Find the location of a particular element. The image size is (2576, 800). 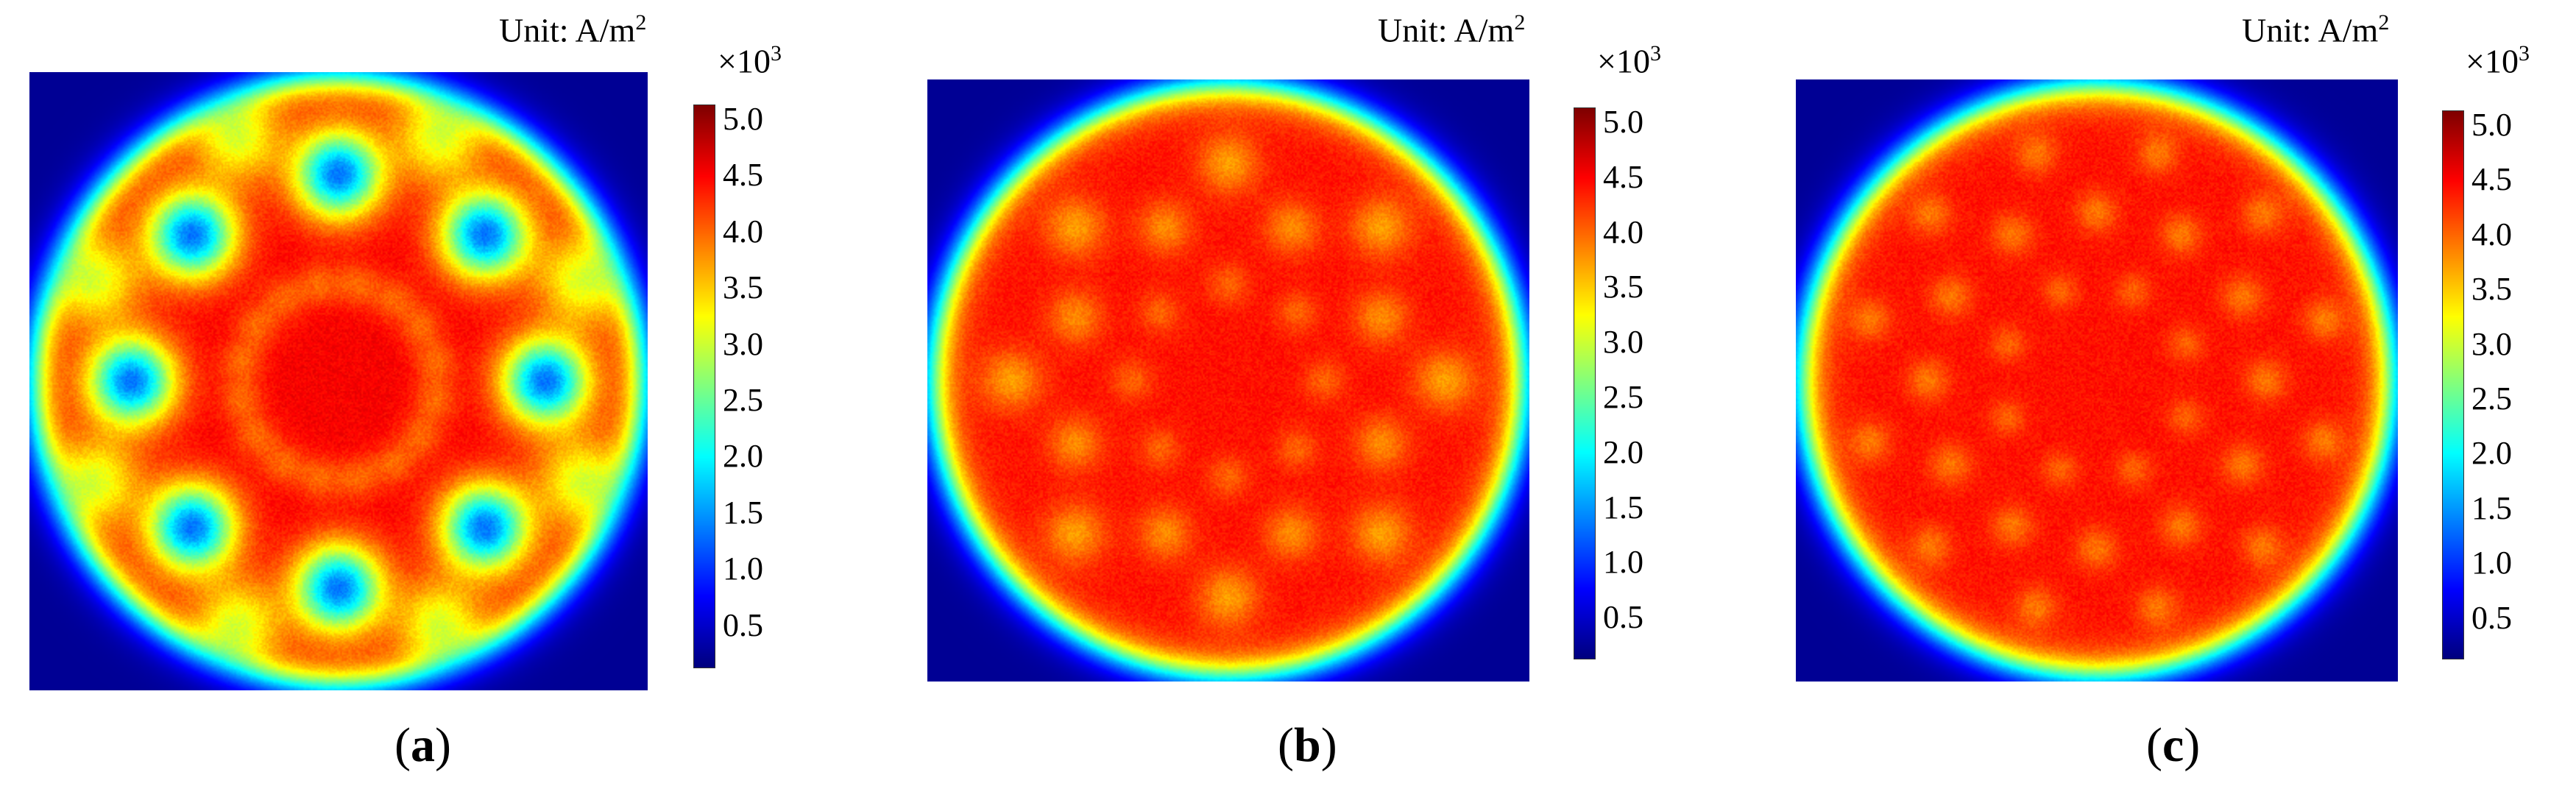

caption-a: (a) is located at coordinates (422, 745).